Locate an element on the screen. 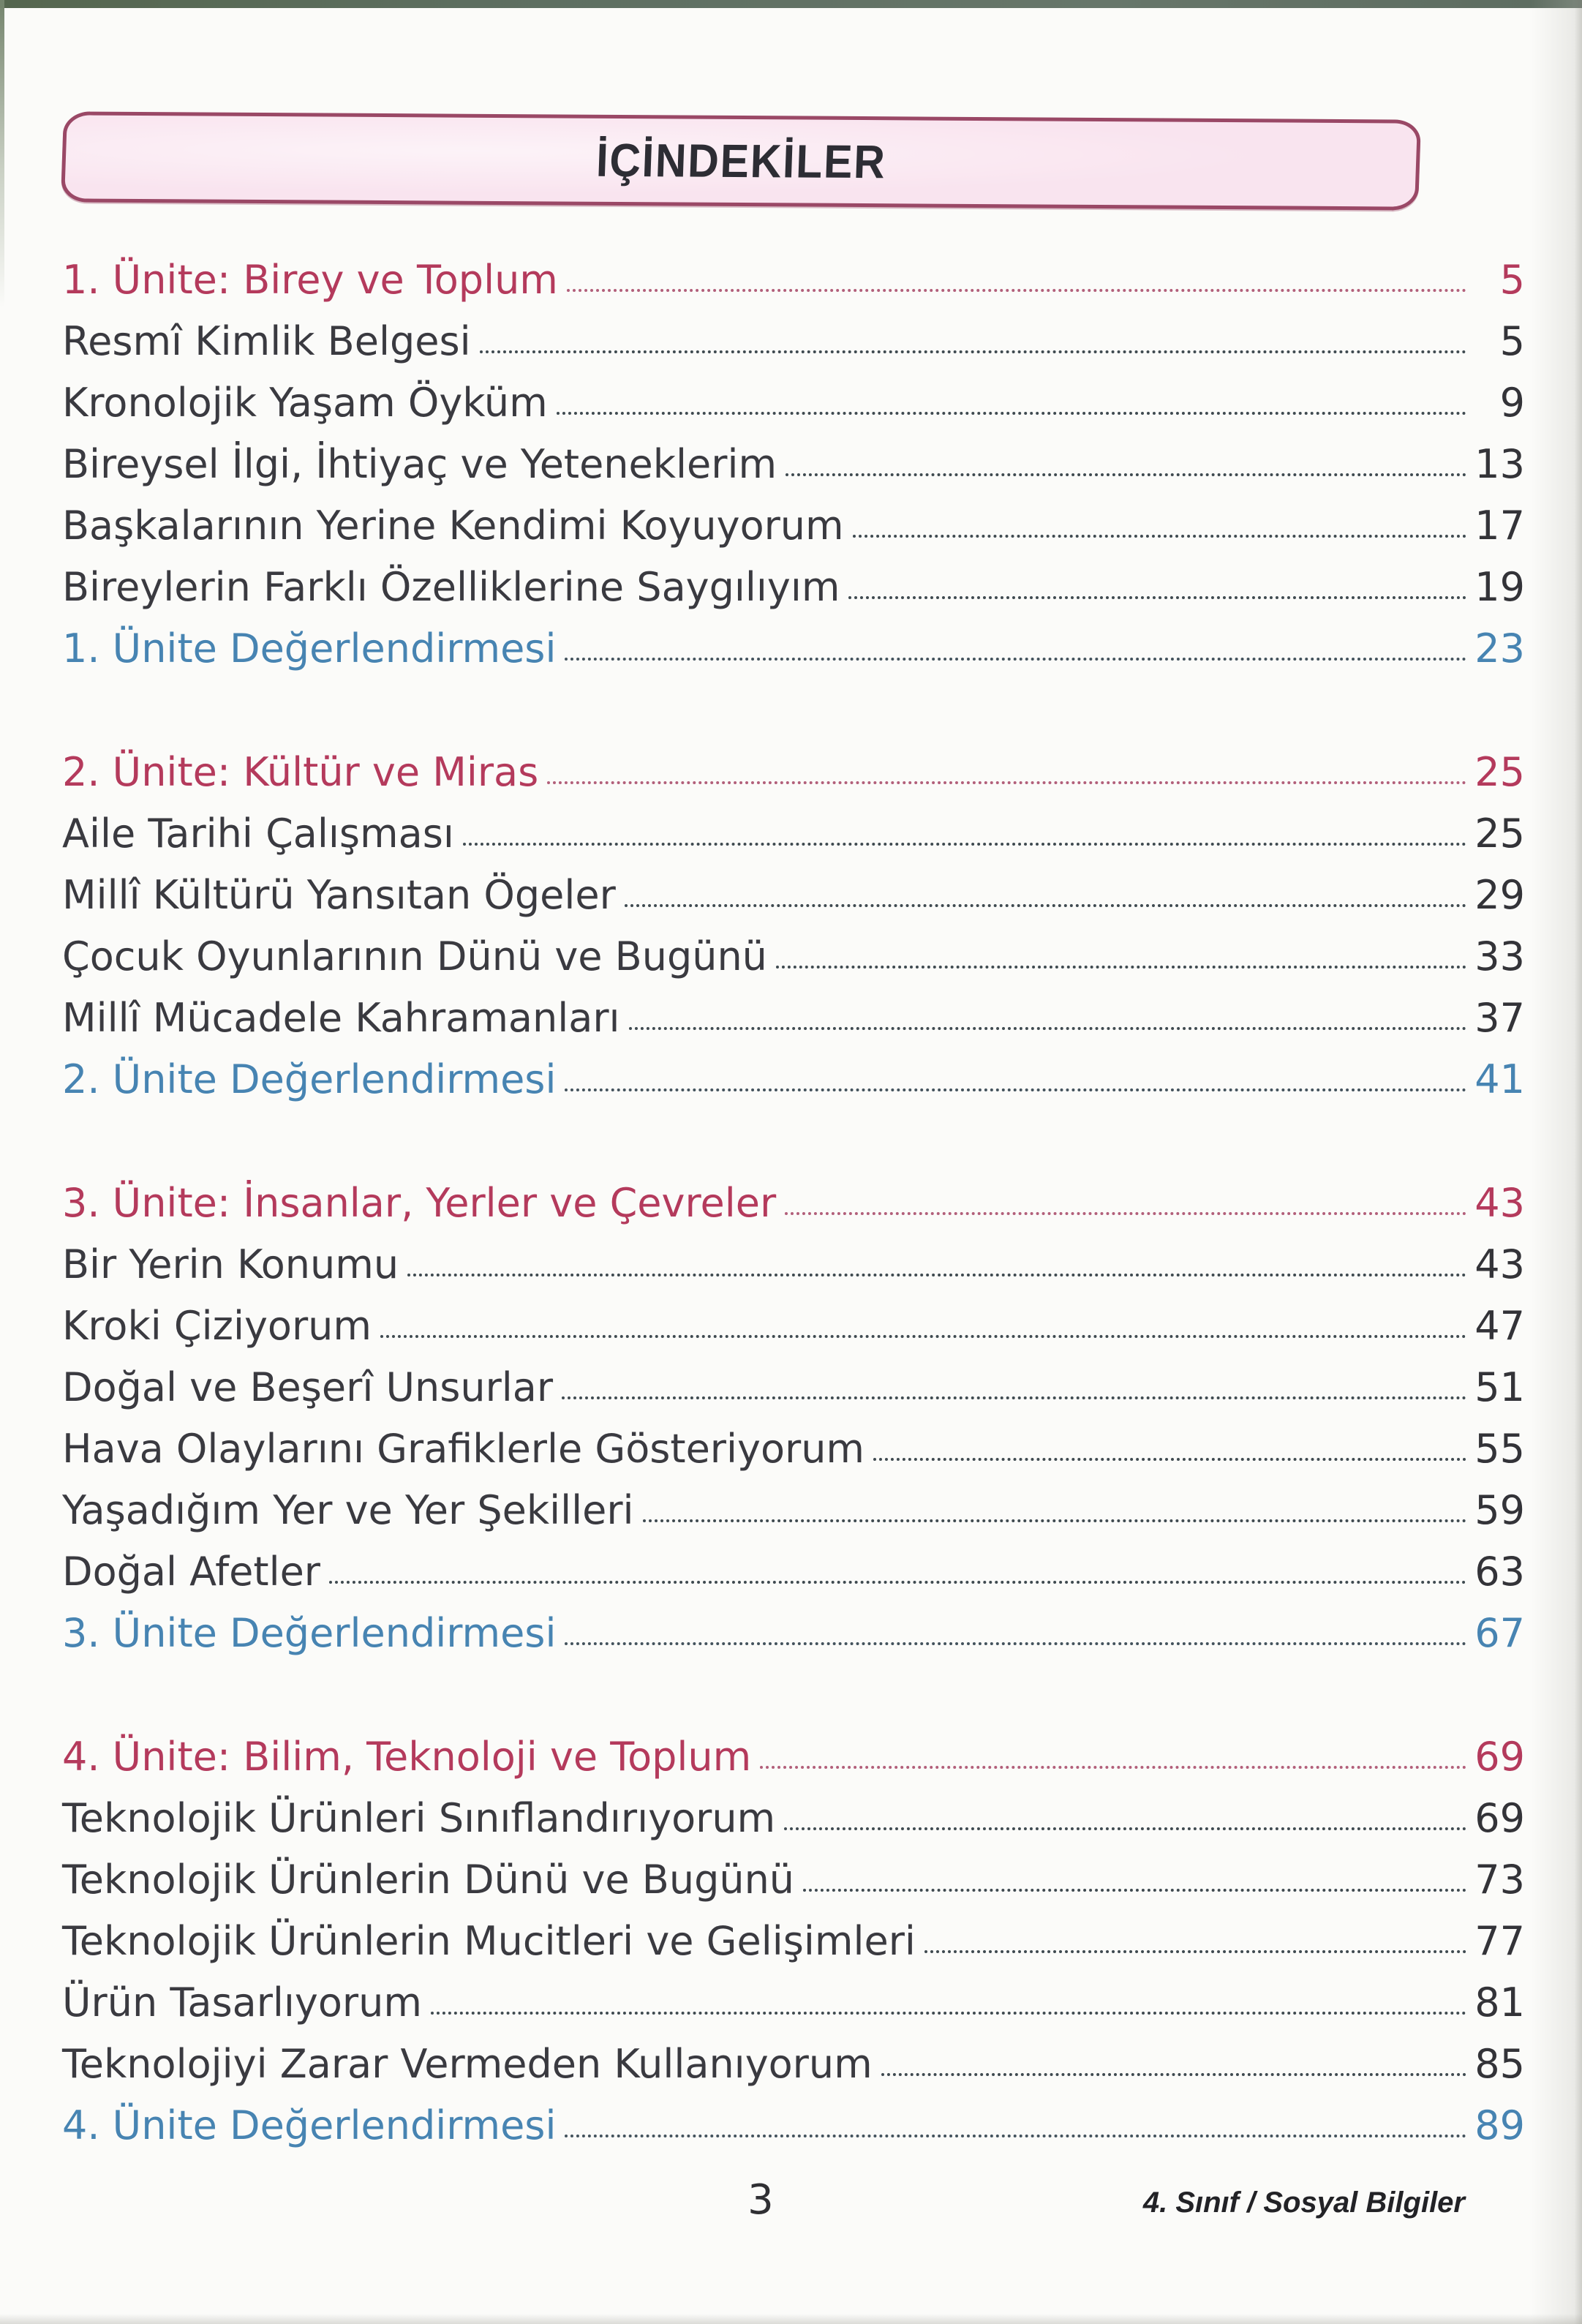 The image size is (1582, 2324). toc-entry-topic: Kronolojik Yaşam Öyküm 9 is located at coordinates (793, 395).